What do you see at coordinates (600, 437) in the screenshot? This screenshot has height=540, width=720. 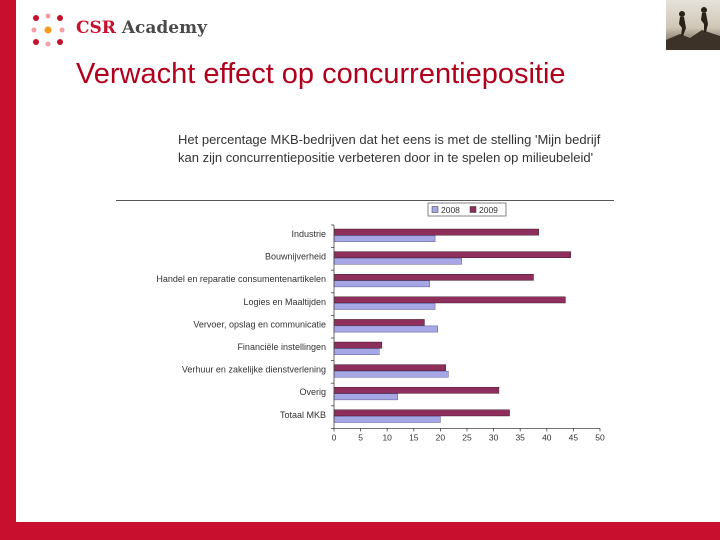 I see `x-tick-label: 50` at bounding box center [600, 437].